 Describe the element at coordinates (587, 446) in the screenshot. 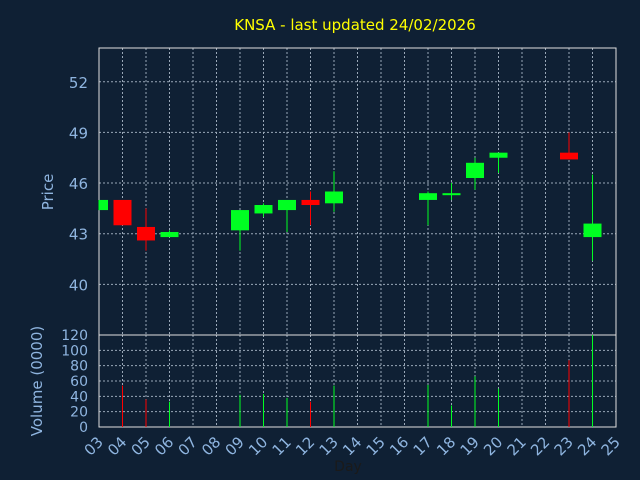

I see `x-tick-label: 24` at that location.